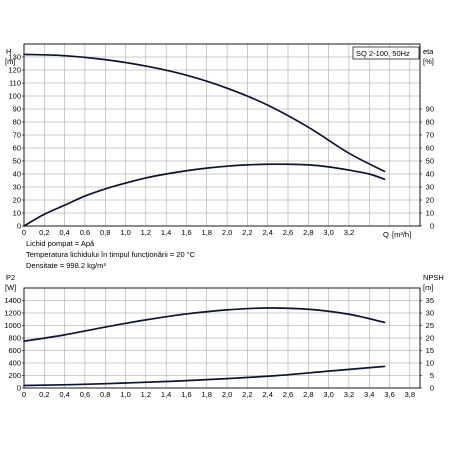 Image resolution: width=450 pixels, height=450 pixels. Describe the element at coordinates (17, 187) in the screenshot. I see `top-left-tick-label: 30` at that location.